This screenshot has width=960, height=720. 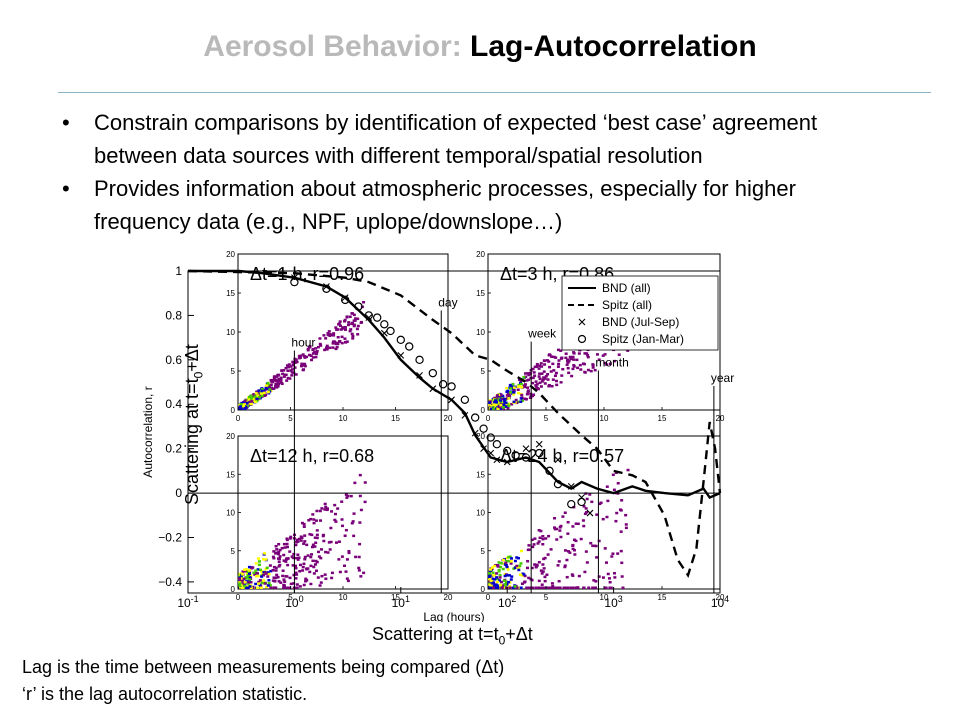 I want to click on series-marker-o, so click(x=465, y=399).